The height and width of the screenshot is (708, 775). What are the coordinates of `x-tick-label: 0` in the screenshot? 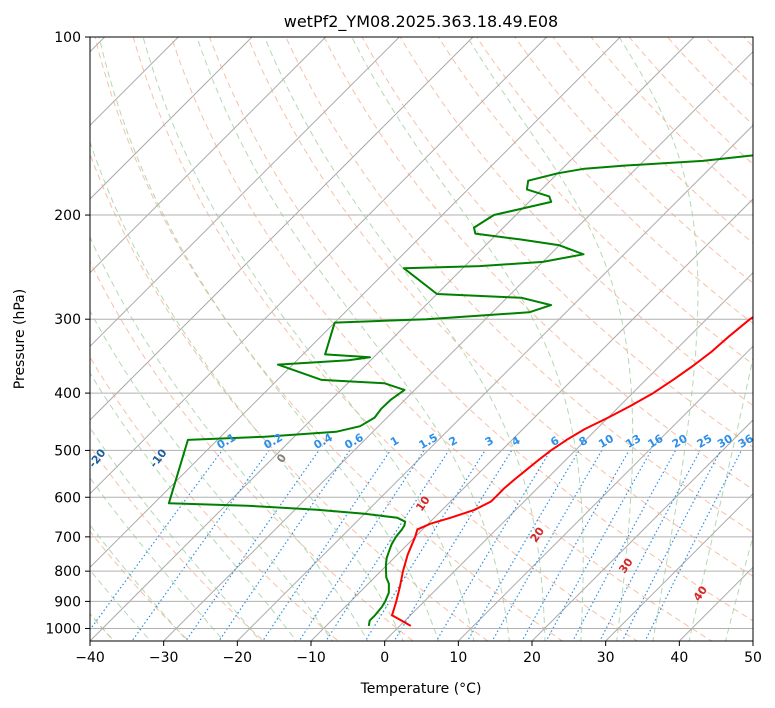 It's located at (384, 658).